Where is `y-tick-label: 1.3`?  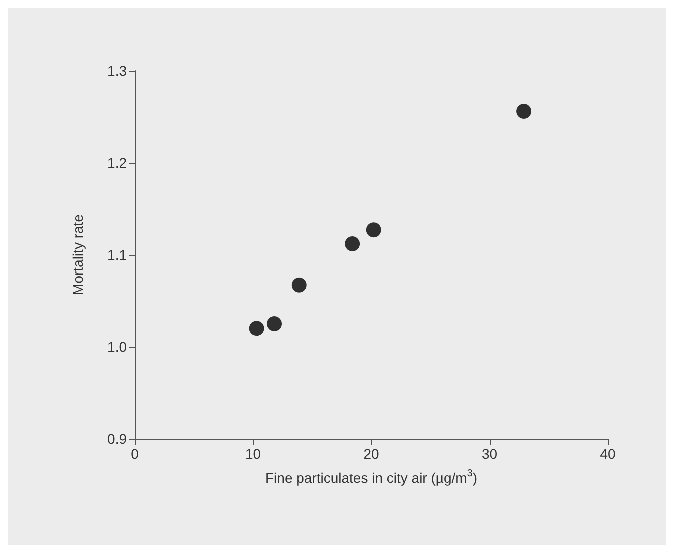
y-tick-label: 1.3 is located at coordinates (118, 71).